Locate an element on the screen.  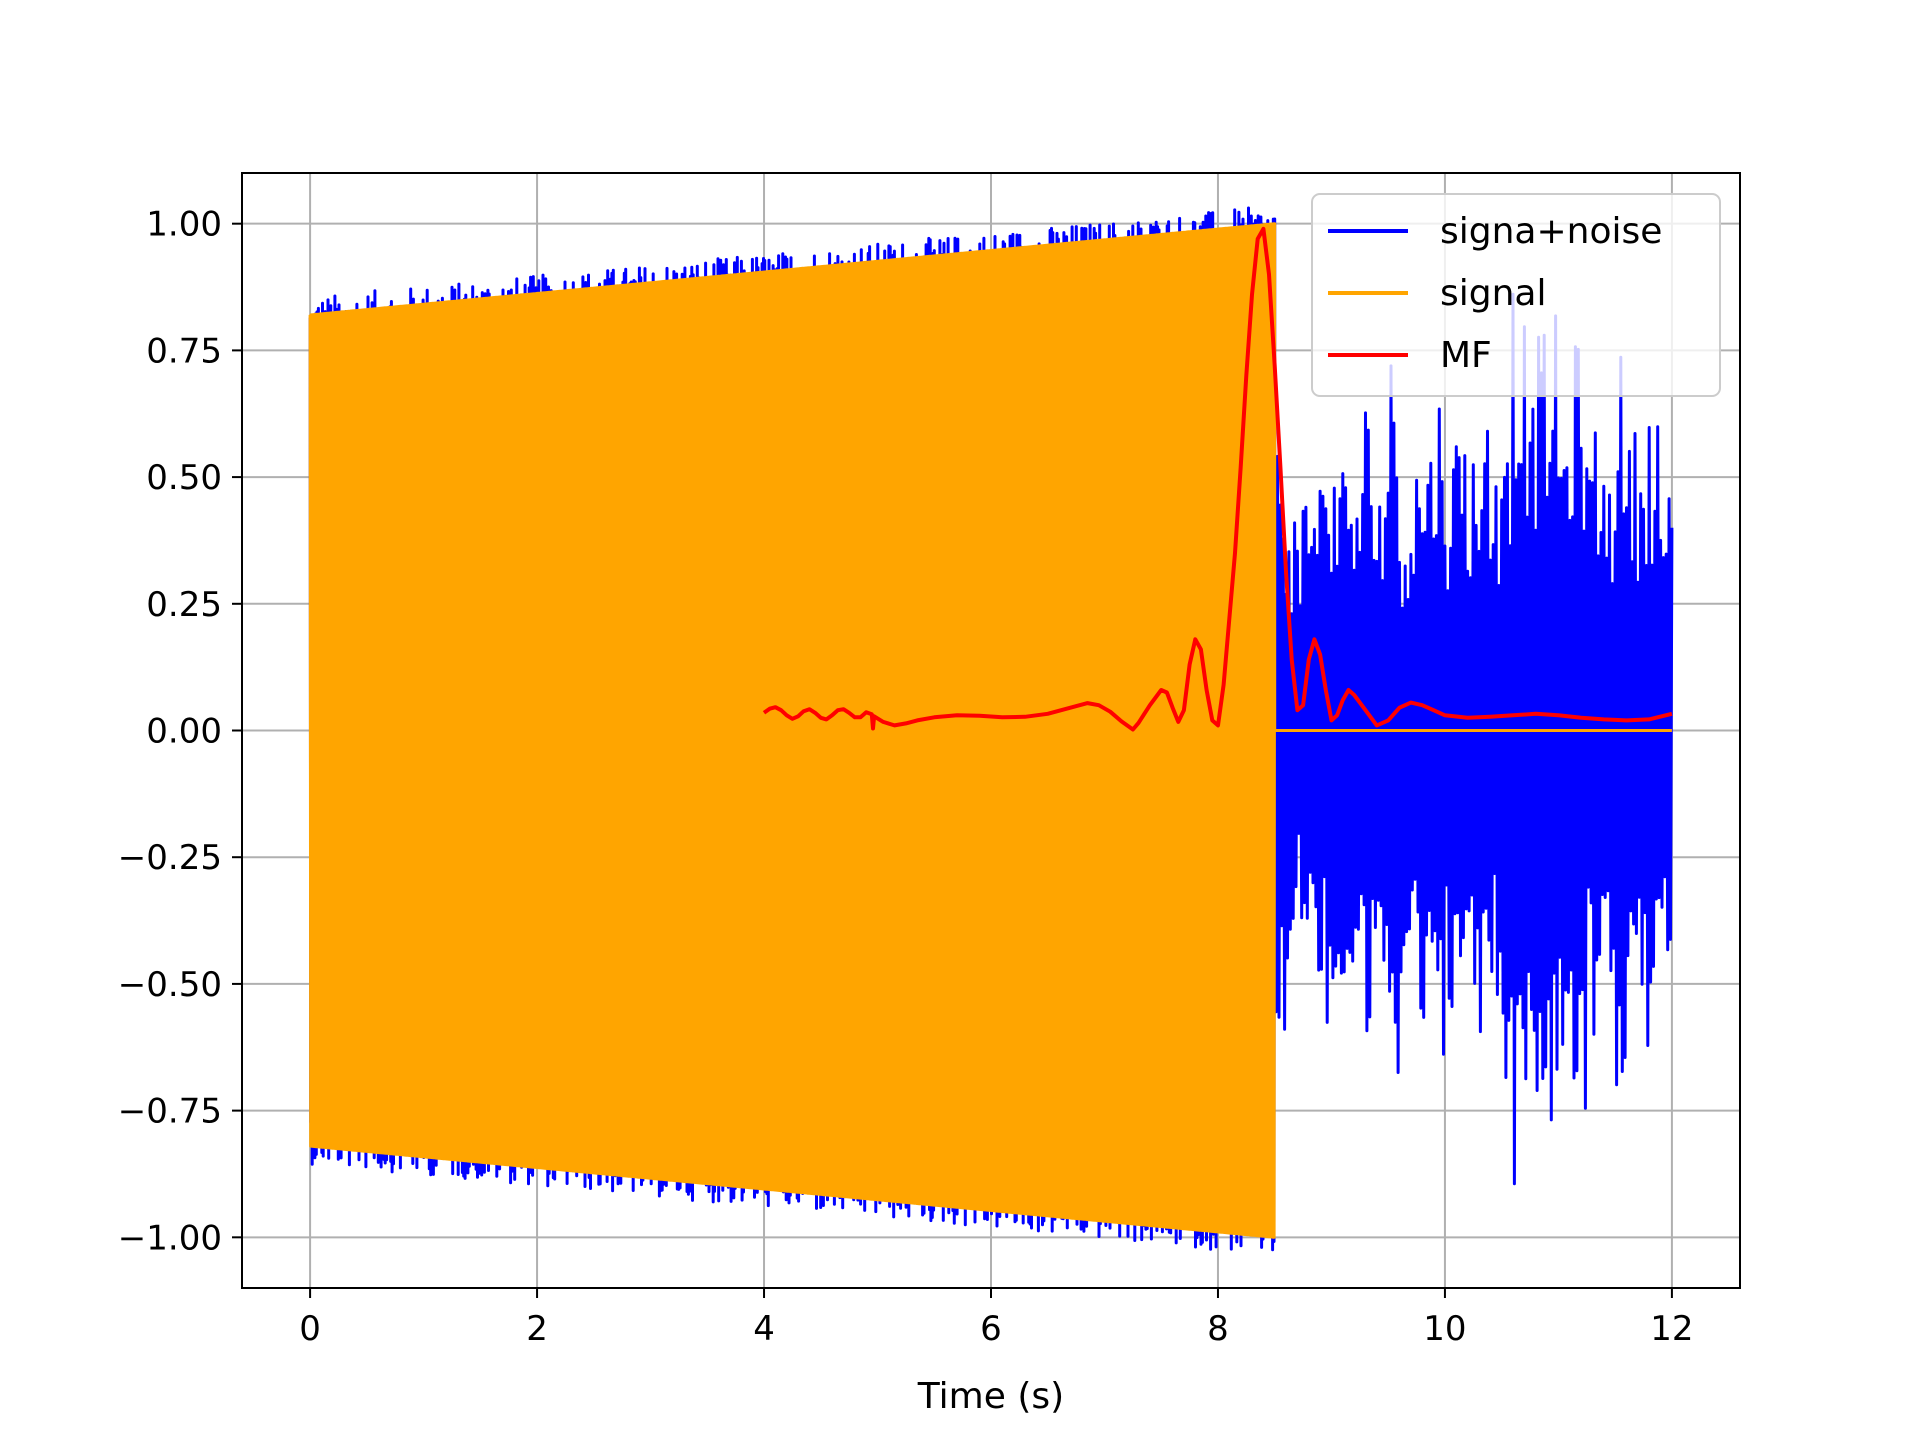
legend-box is located at coordinates (1516, 295).